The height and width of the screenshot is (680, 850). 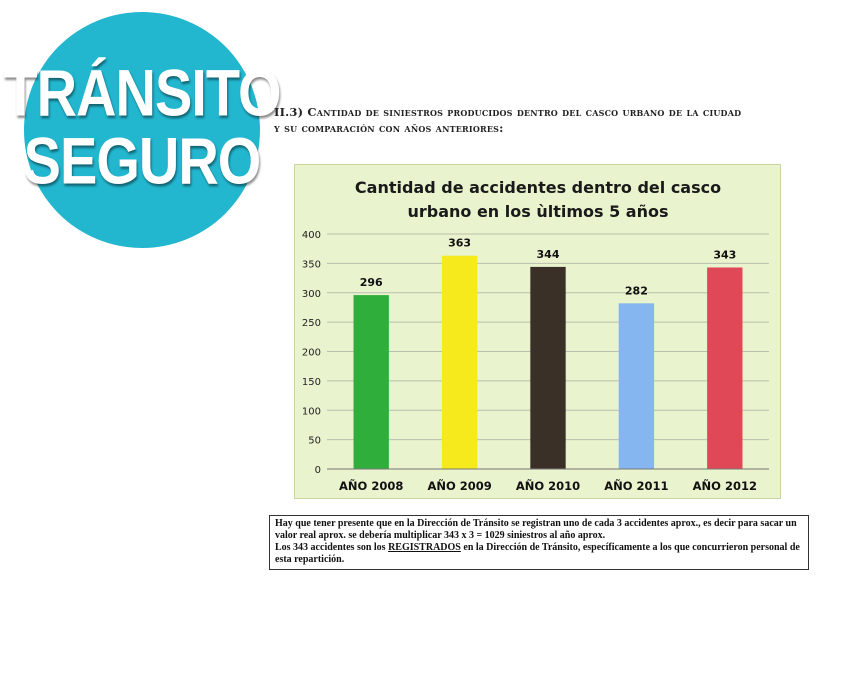 What do you see at coordinates (724, 254) in the screenshot?
I see `bar-value-label: 343` at bounding box center [724, 254].